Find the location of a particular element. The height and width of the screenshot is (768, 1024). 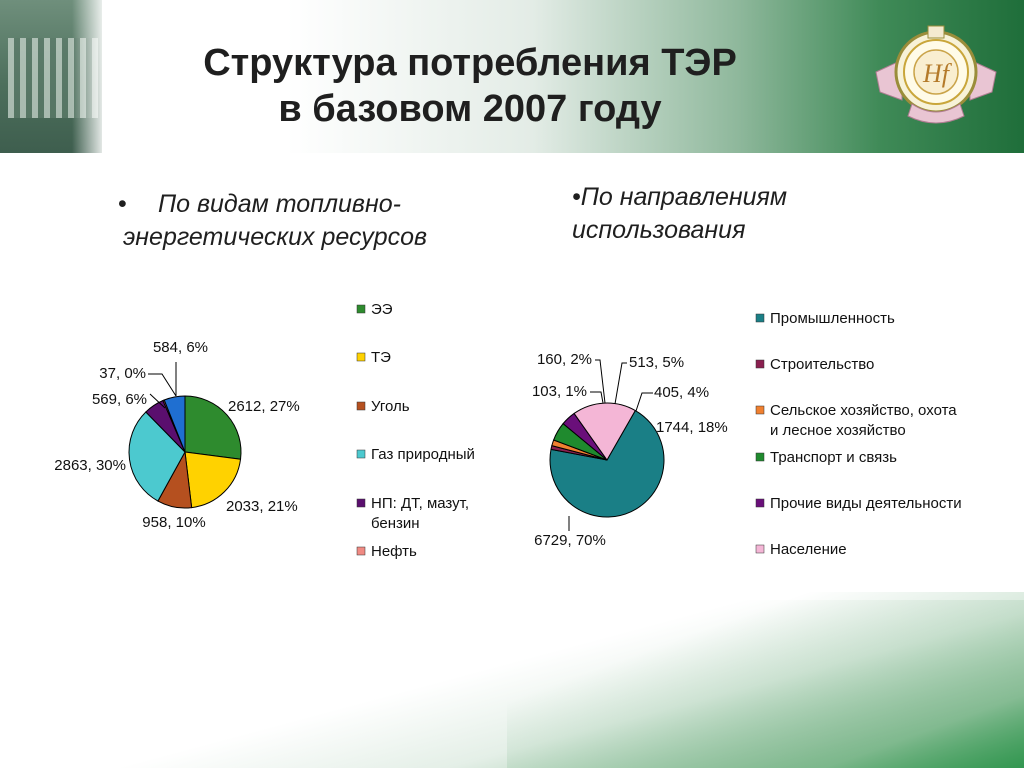

legend-entry: Сельское хозяйство, охота is located at coordinates (863, 410).